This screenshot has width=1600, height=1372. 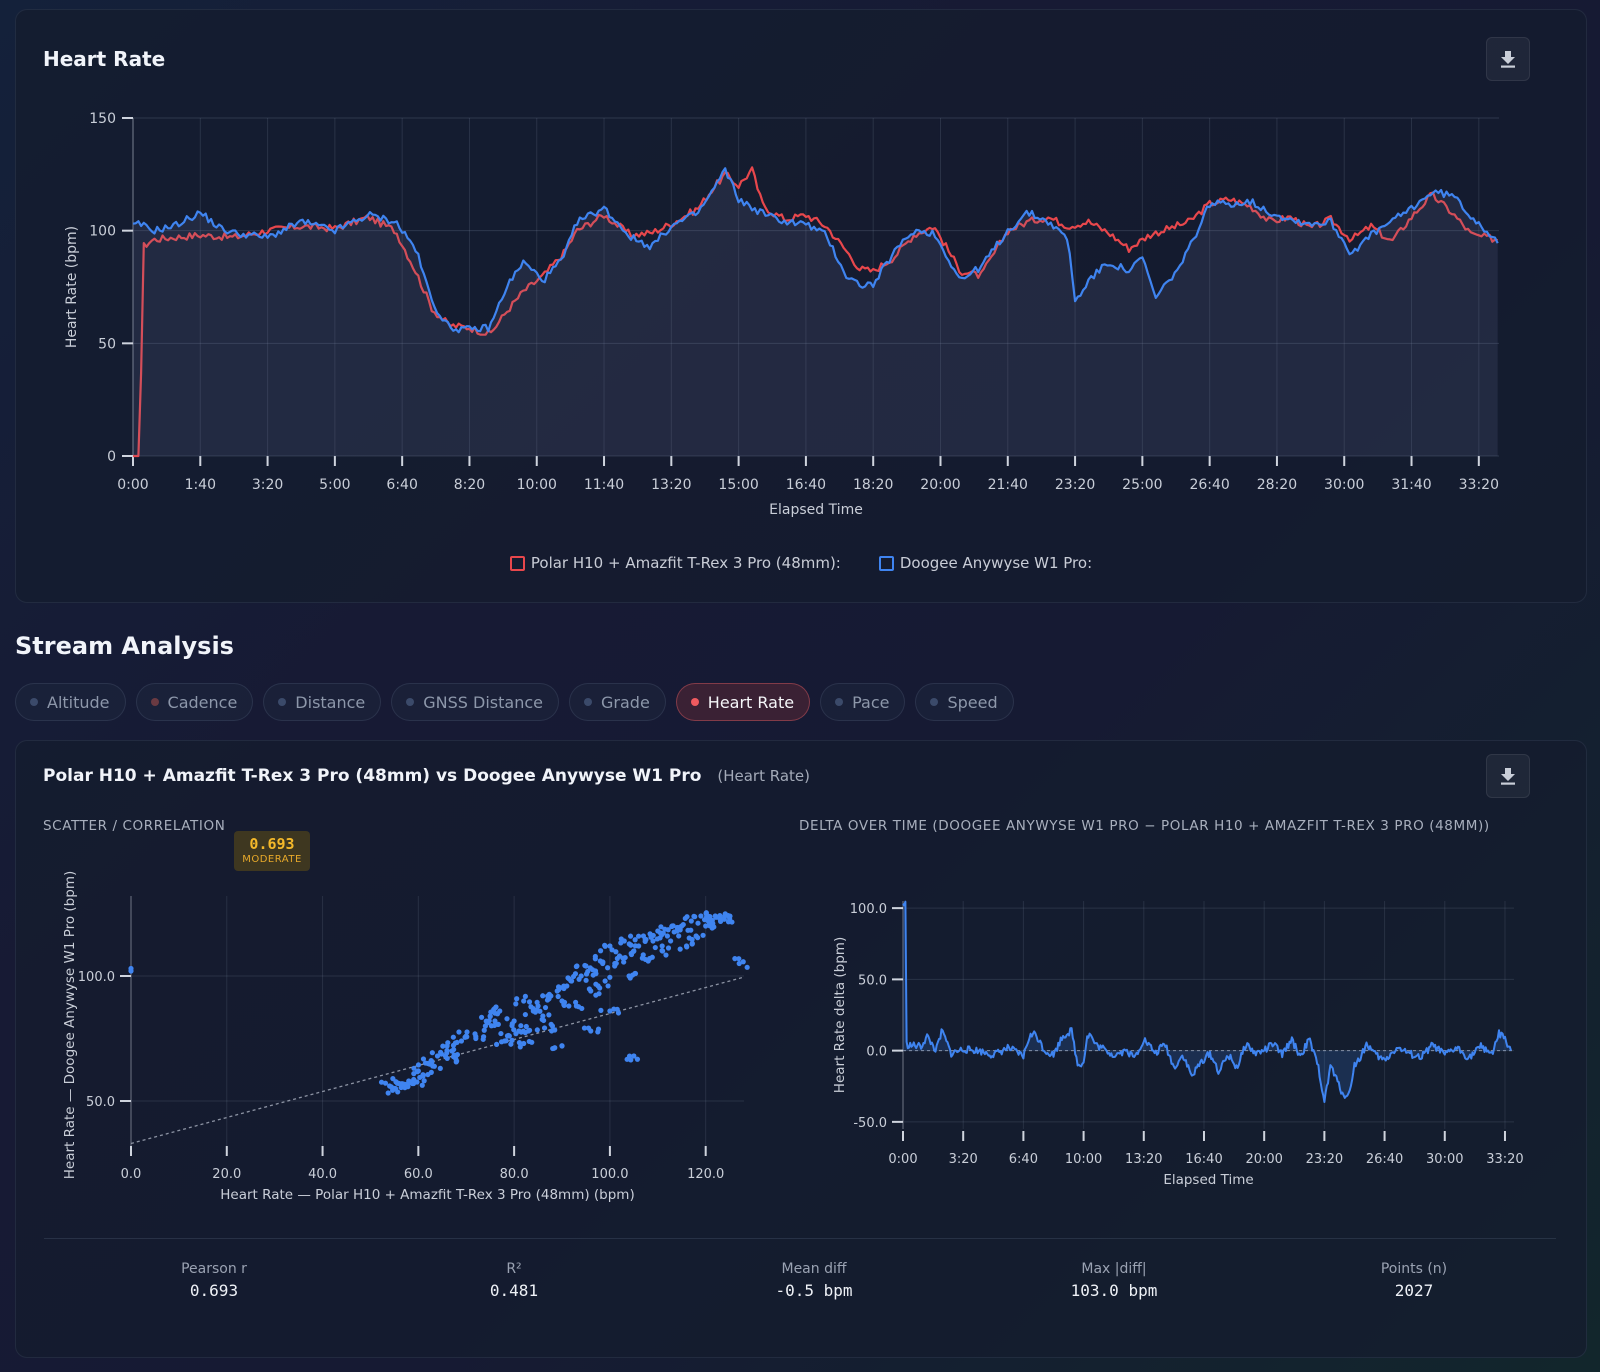 I want to click on legend-item-doogee: Doogee Anywyse W1 Pro:, so click(x=985, y=563).